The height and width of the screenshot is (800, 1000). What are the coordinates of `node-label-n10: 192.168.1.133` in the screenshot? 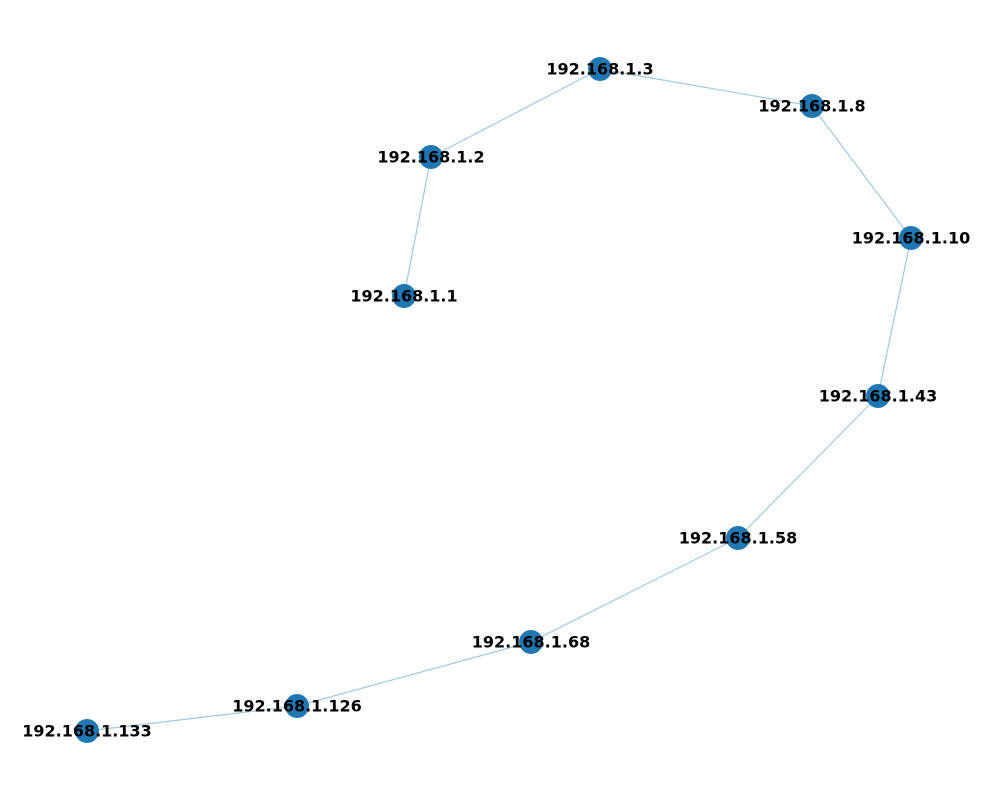 It's located at (87, 731).